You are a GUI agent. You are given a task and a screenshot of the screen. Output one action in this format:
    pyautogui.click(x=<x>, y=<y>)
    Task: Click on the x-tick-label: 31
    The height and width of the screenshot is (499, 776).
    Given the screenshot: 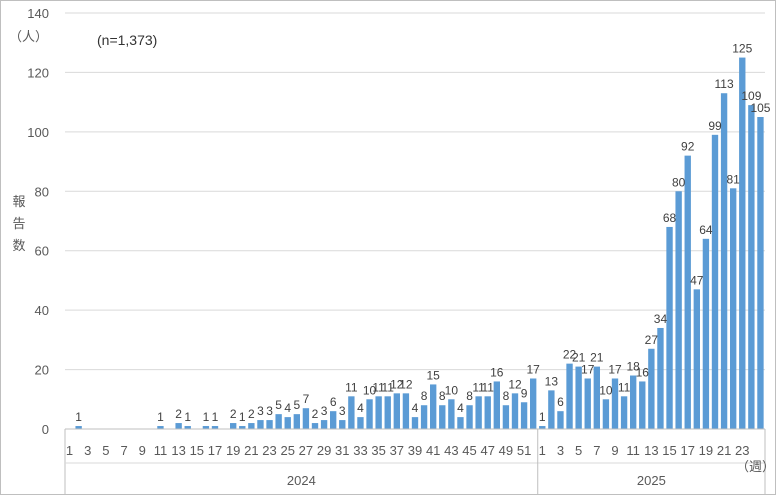 What is the action you would take?
    pyautogui.click(x=342, y=450)
    